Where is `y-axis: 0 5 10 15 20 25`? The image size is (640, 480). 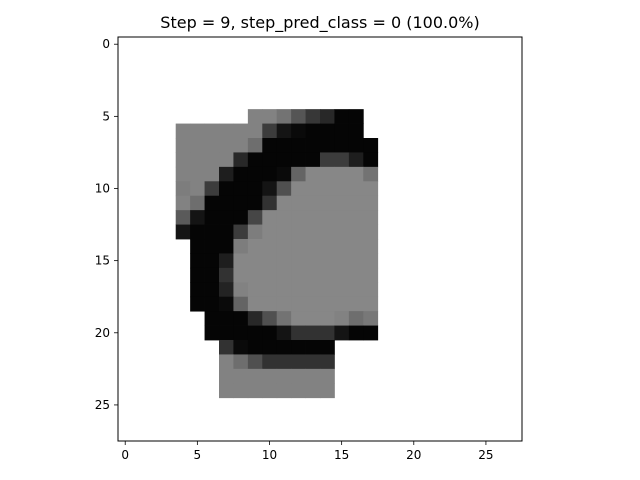 y-axis: 0 5 10 15 20 25 is located at coordinates (106, 224).